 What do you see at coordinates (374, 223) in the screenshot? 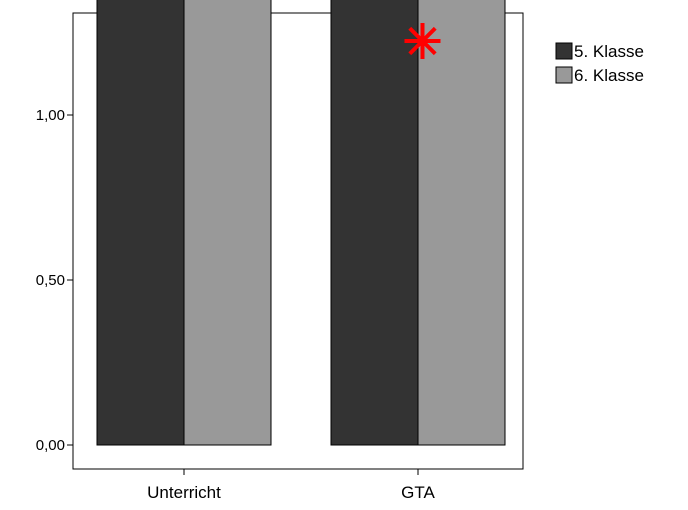
I see `bar-klasse-5-gta` at bounding box center [374, 223].